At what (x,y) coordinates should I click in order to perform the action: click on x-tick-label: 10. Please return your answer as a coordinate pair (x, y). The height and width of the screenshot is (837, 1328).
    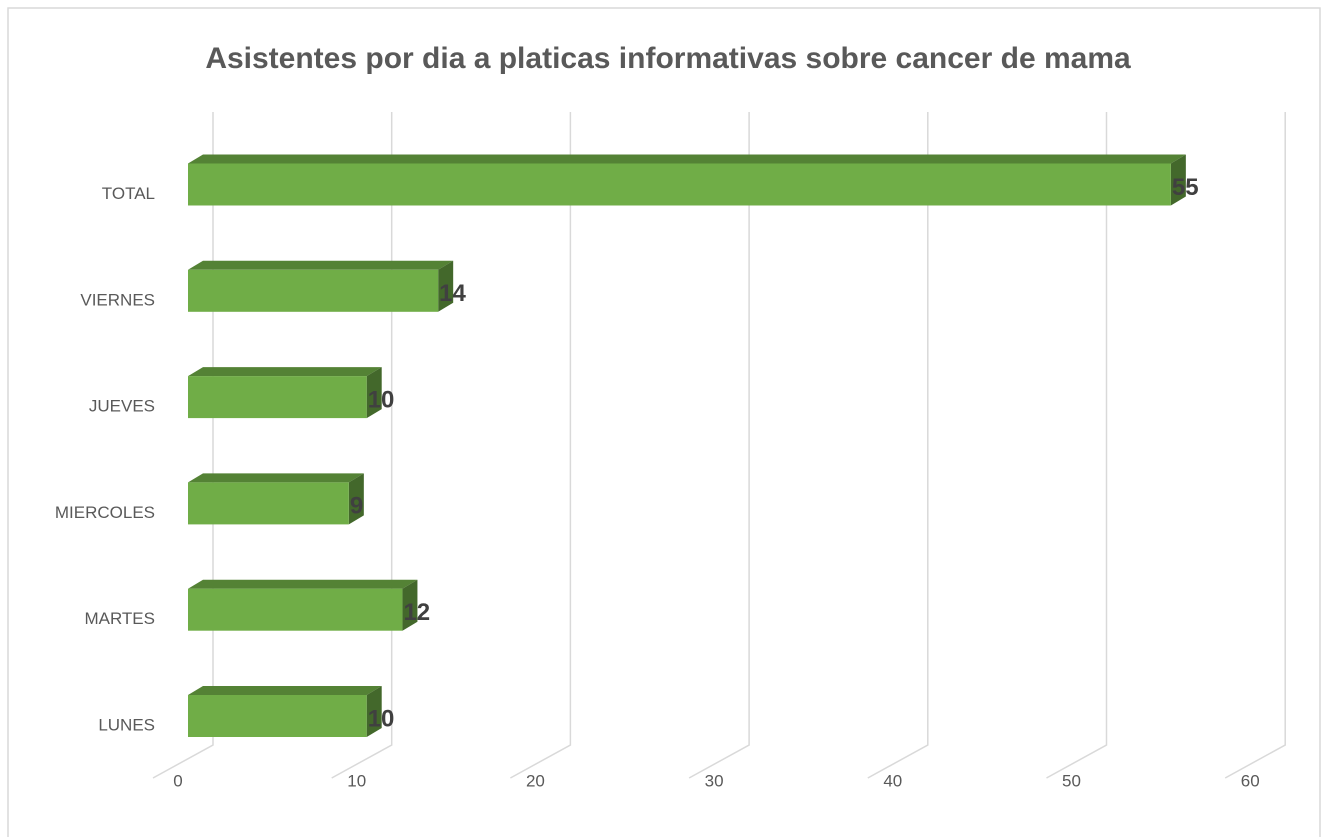
    Looking at the image, I should click on (356, 780).